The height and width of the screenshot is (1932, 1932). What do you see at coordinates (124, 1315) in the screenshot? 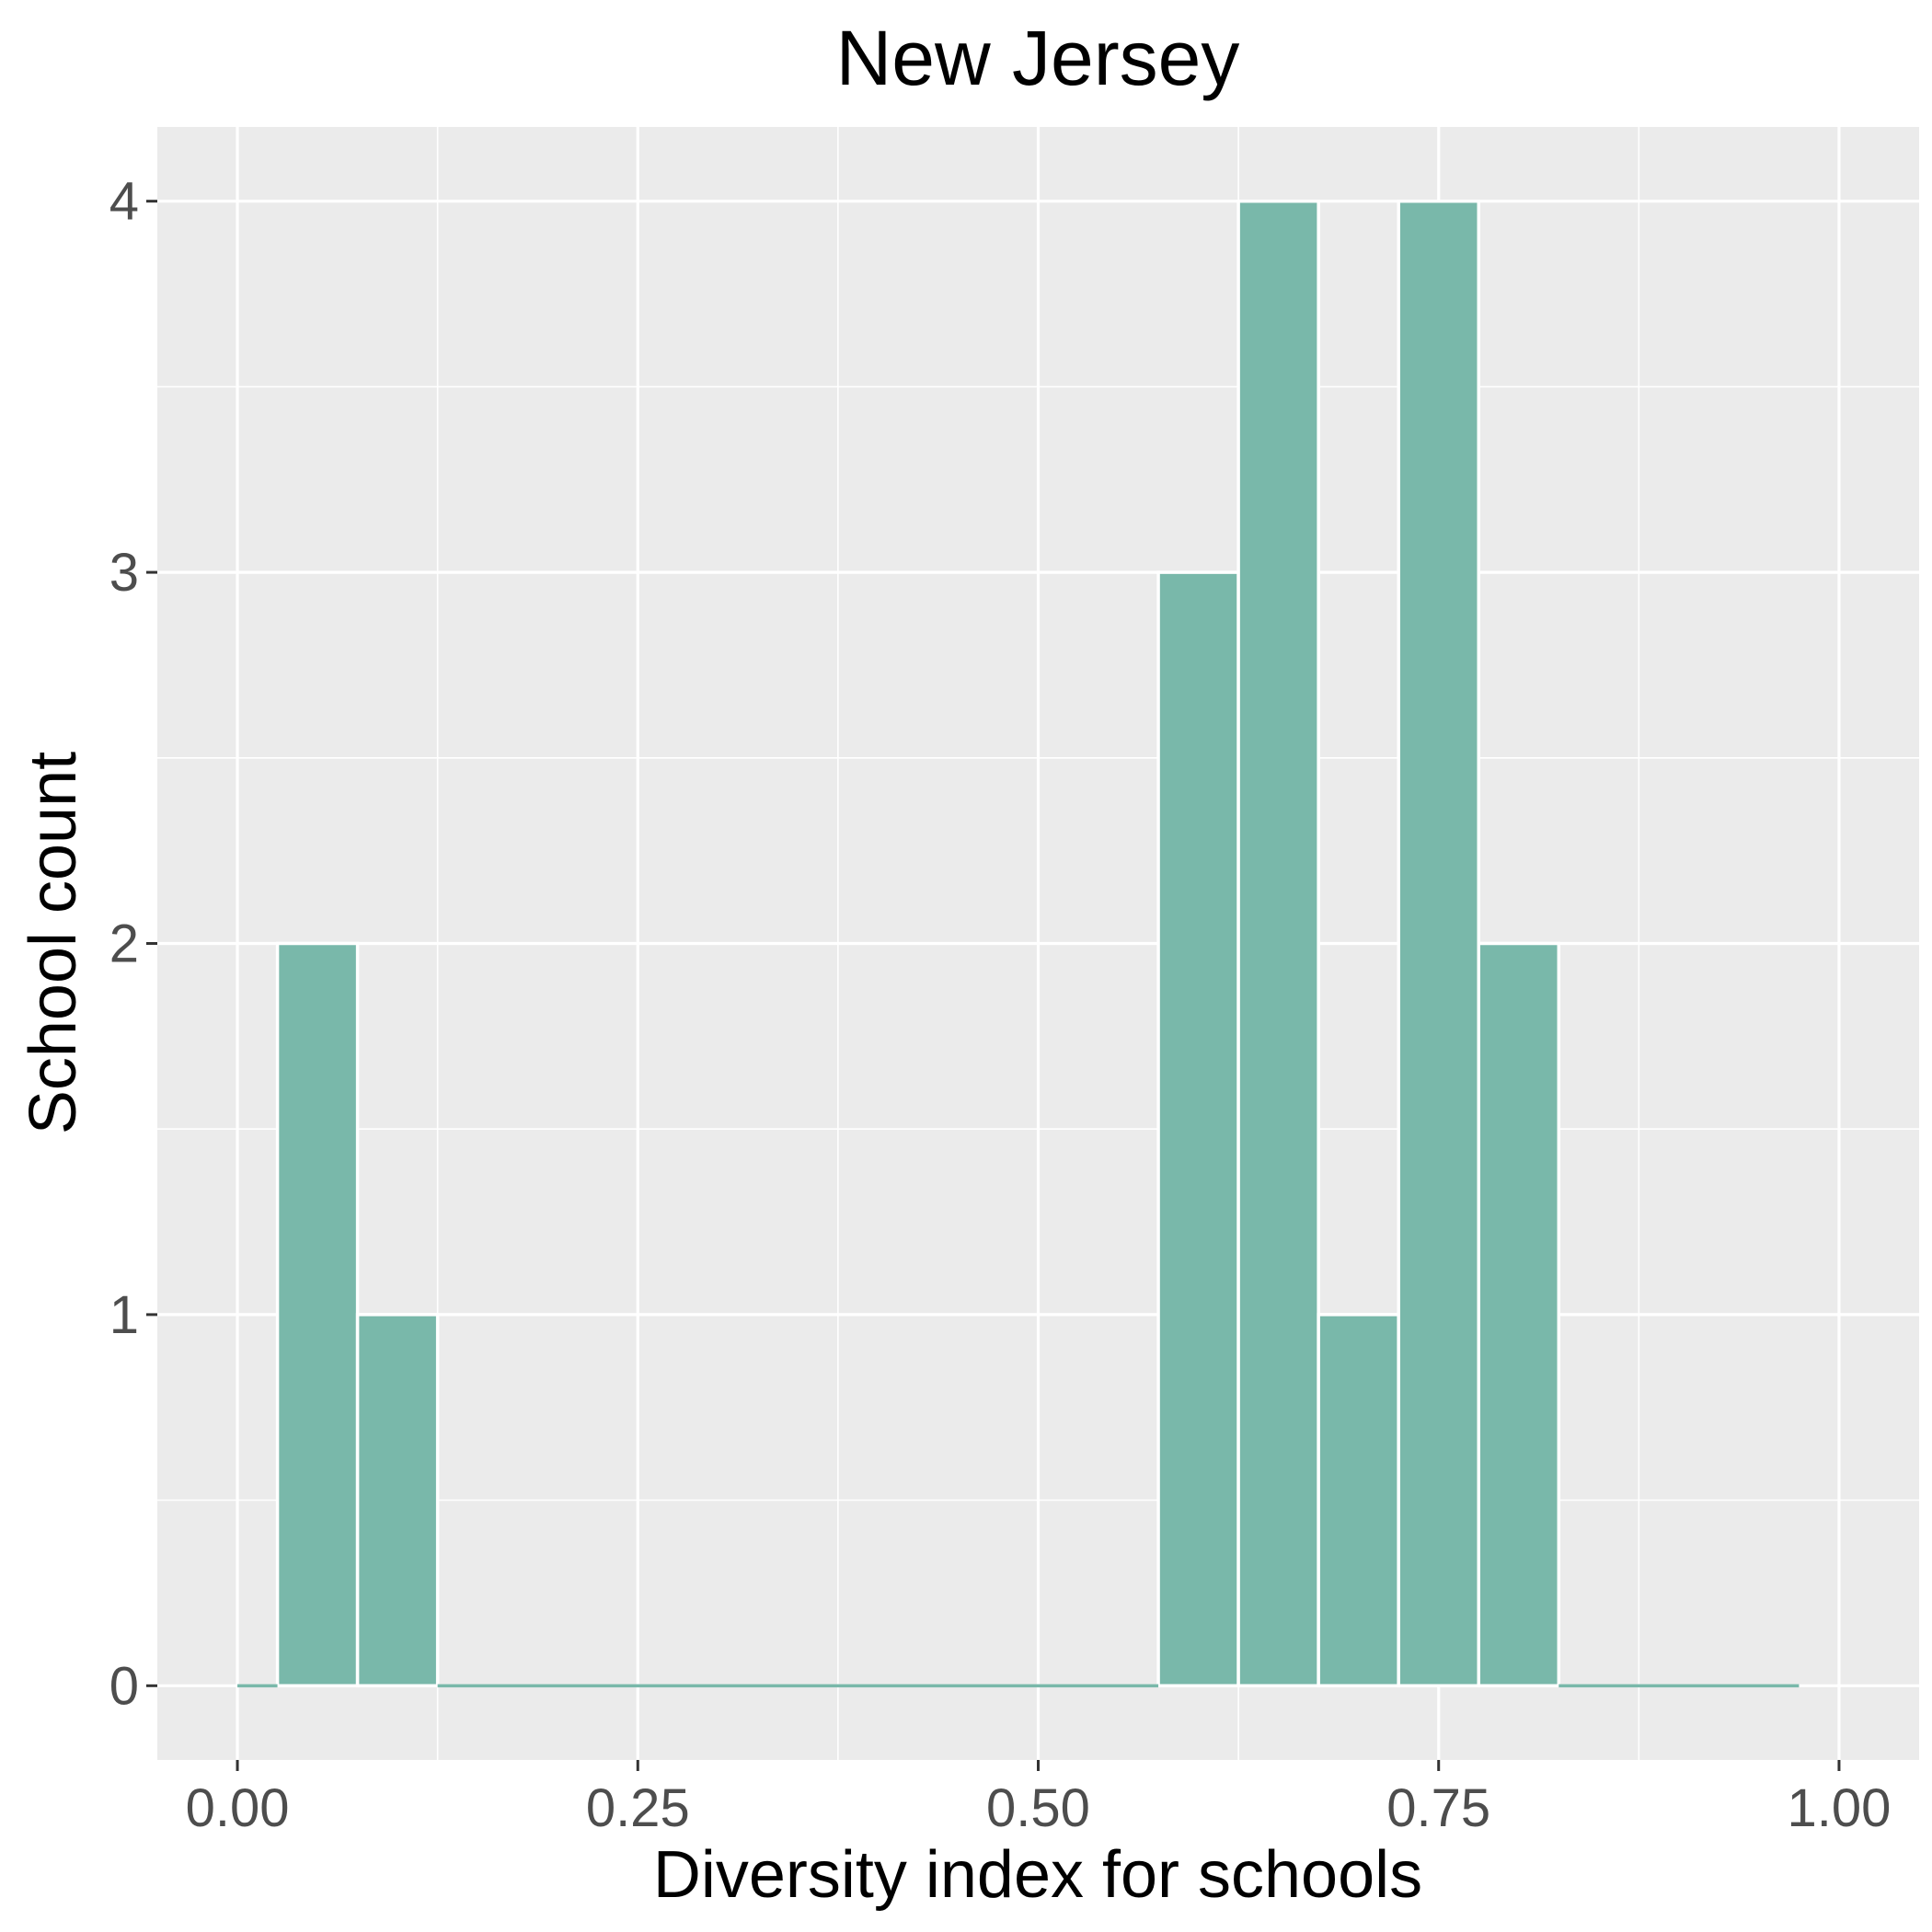
I see `y-tick-label: 1` at bounding box center [124, 1315].